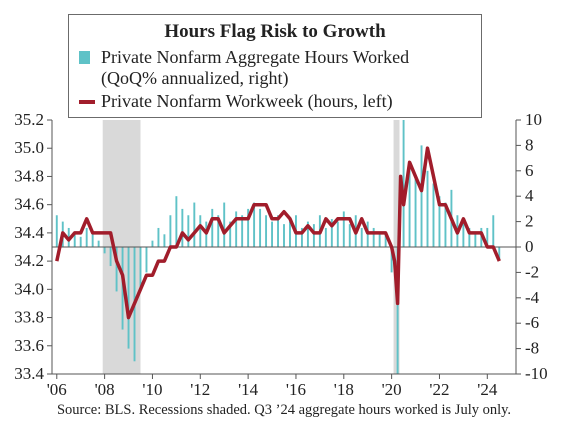 Image resolution: width=568 pixels, height=432 pixels. Describe the element at coordinates (105, 389) in the screenshot. I see `x-tick-label: '08` at that location.